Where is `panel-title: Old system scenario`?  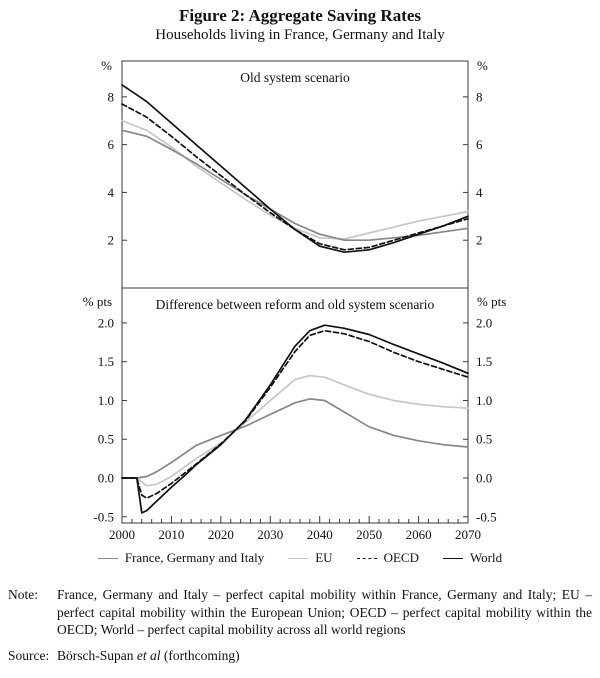 panel-title: Old system scenario is located at coordinates (295, 77).